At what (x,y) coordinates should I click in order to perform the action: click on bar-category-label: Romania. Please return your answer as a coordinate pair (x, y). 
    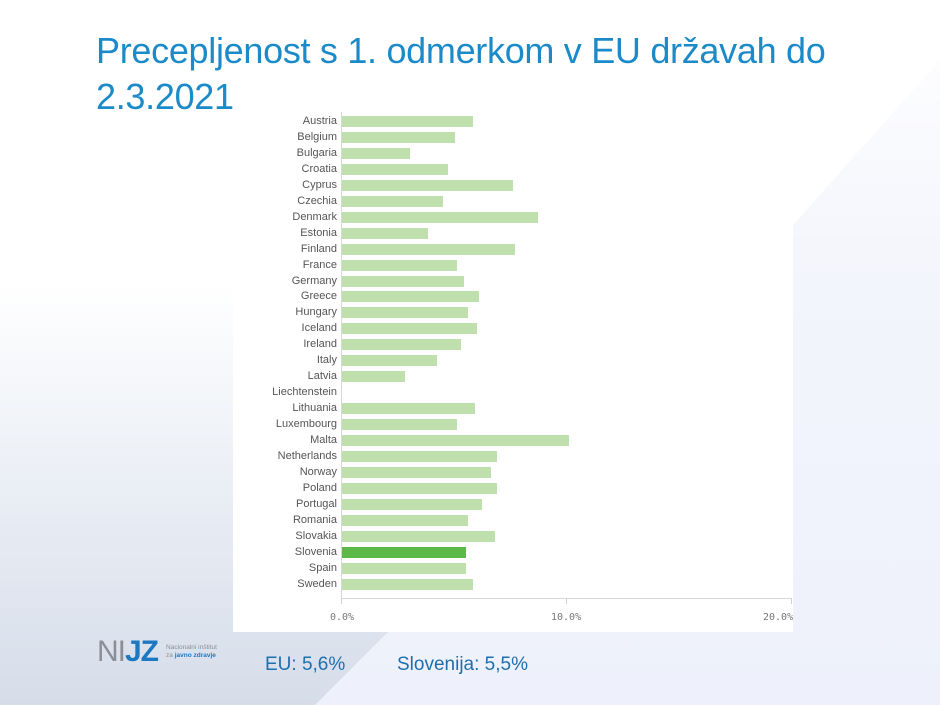
    Looking at the image, I should click on (314, 519).